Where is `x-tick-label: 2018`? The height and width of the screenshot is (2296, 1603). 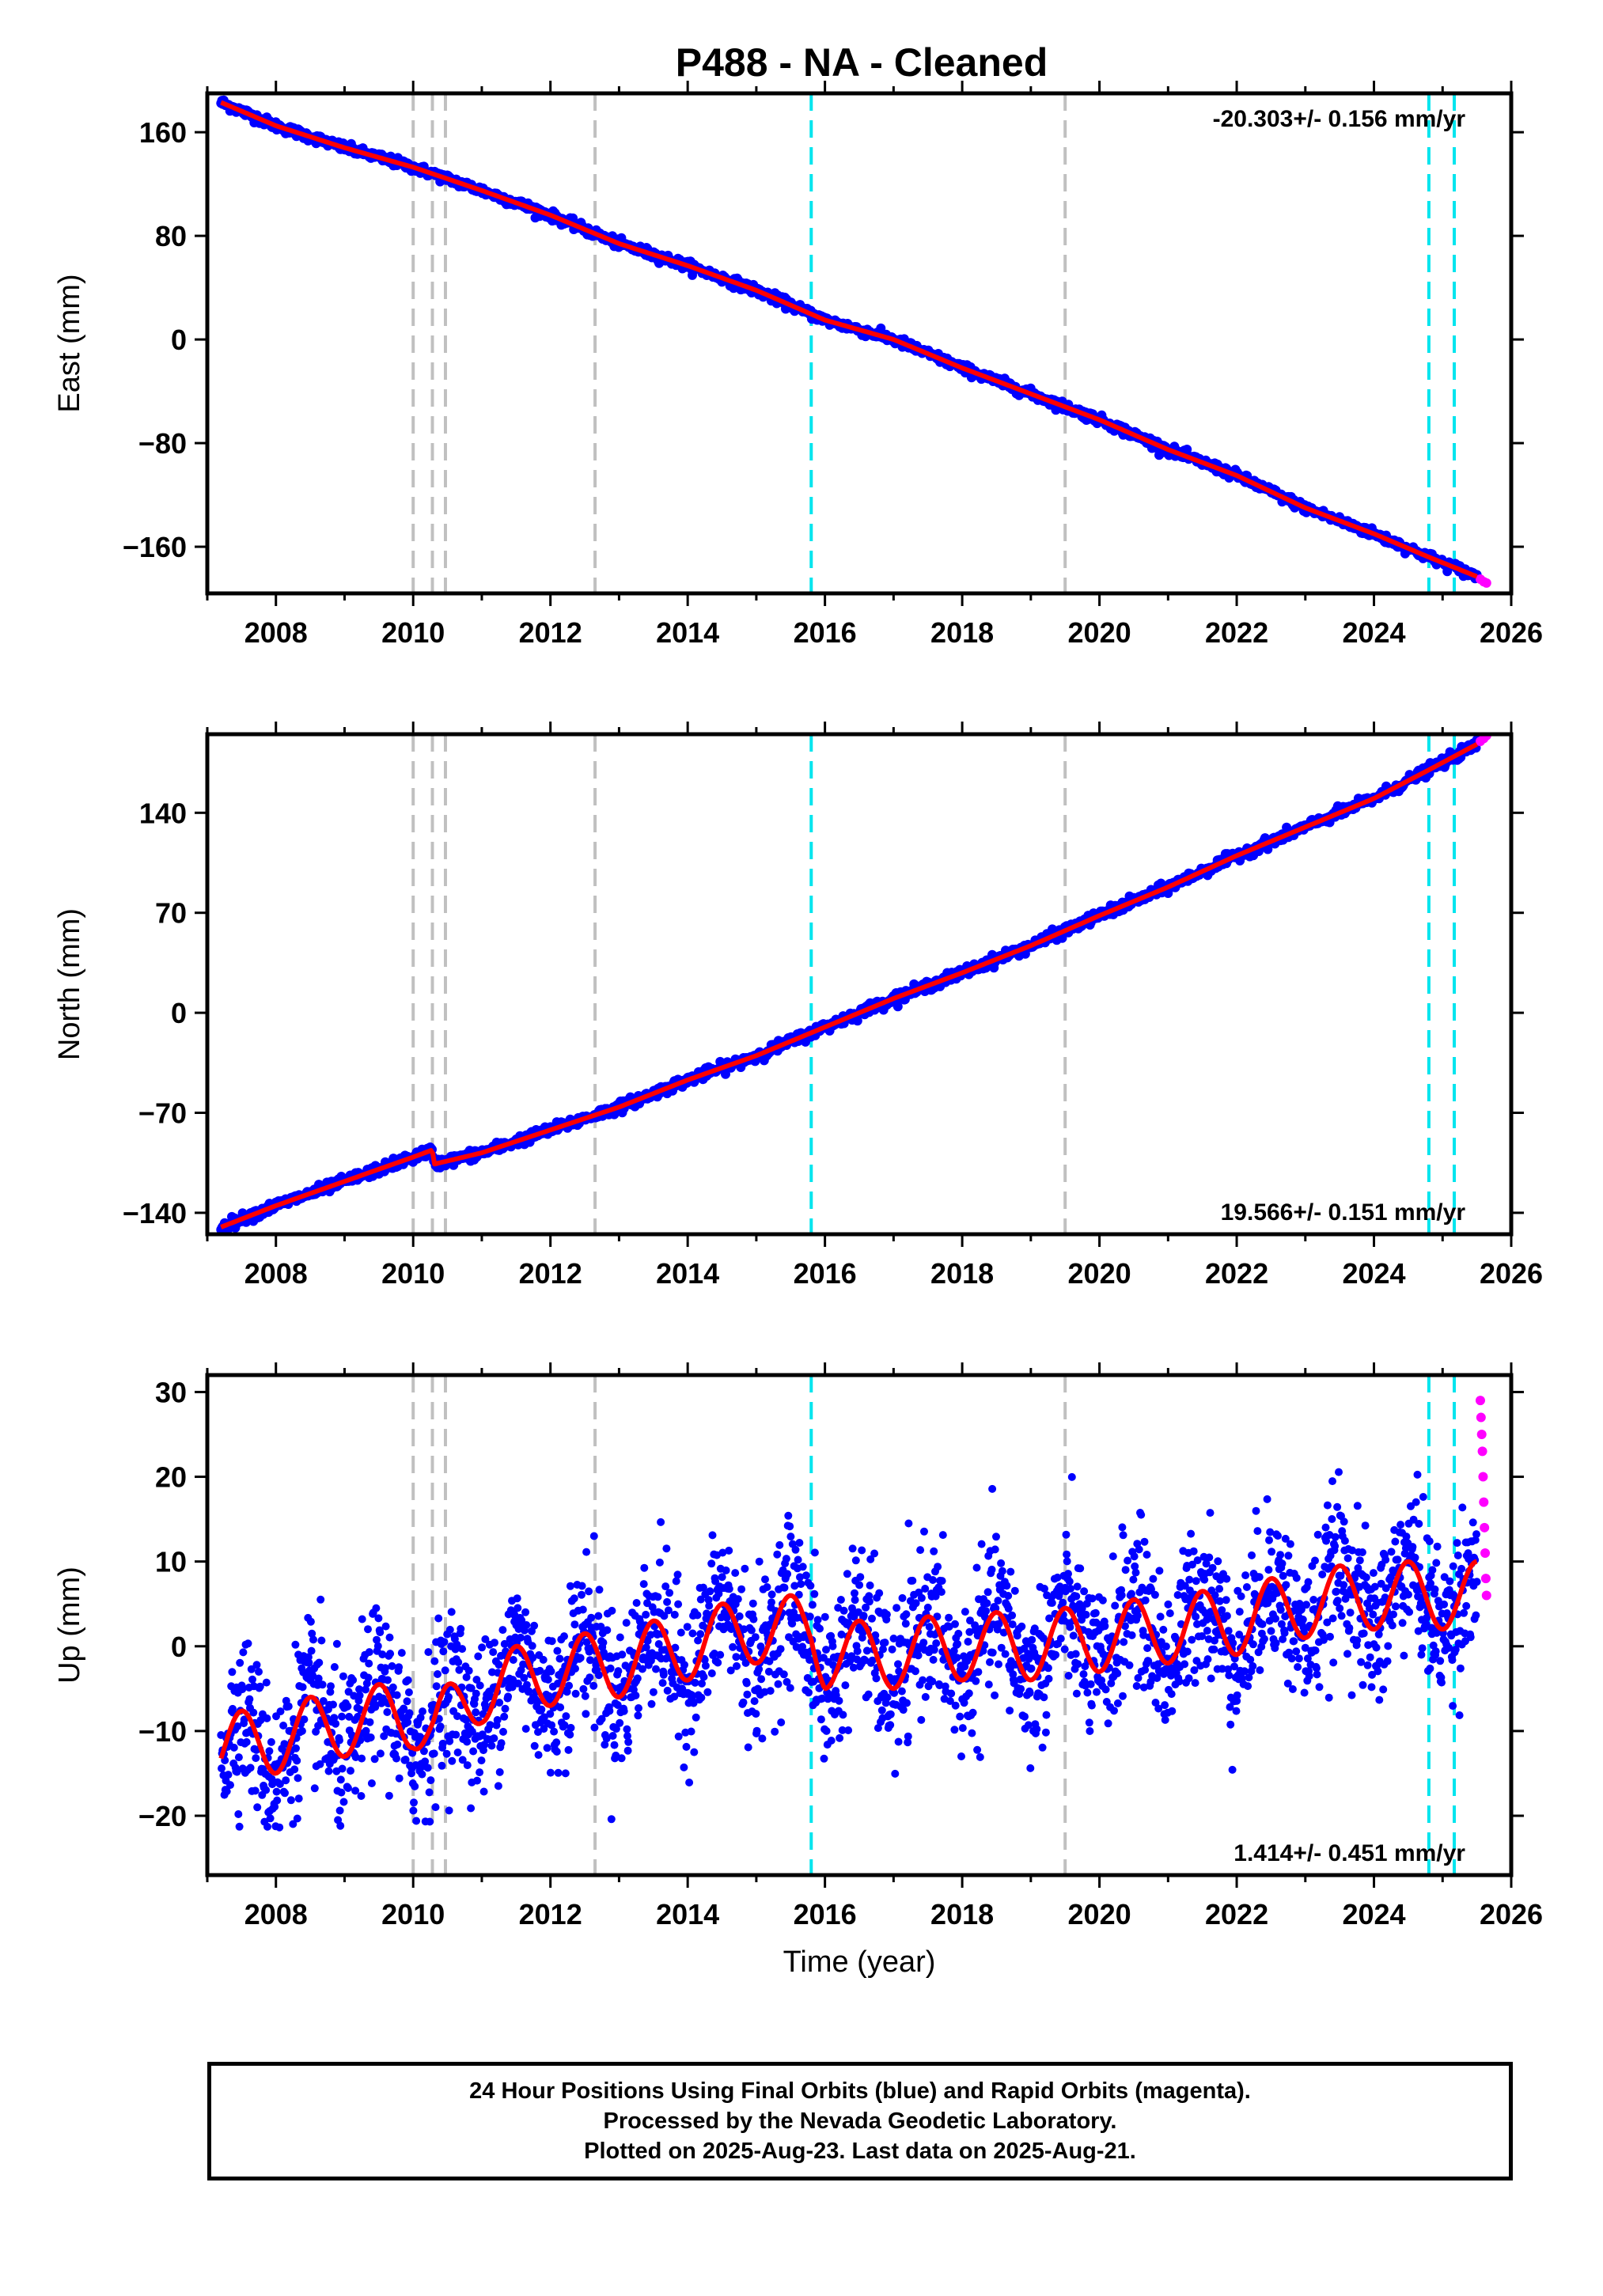 x-tick-label: 2018 is located at coordinates (962, 1273).